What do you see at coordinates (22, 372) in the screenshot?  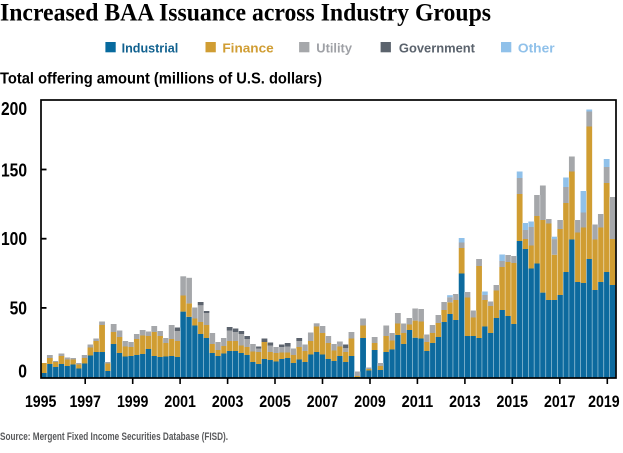 I see `svg-text: 0` at bounding box center [22, 372].